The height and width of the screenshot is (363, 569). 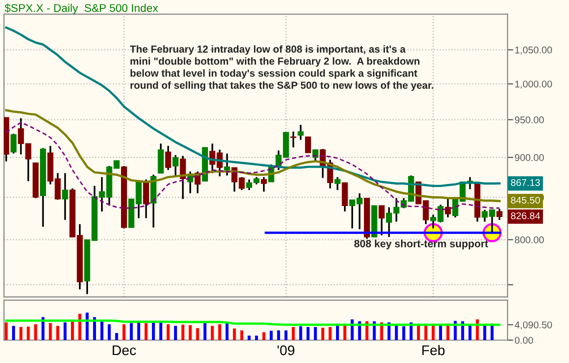 I want to click on chart-title: $SPX.X - Daily S&P 500 Index, so click(x=81, y=9).